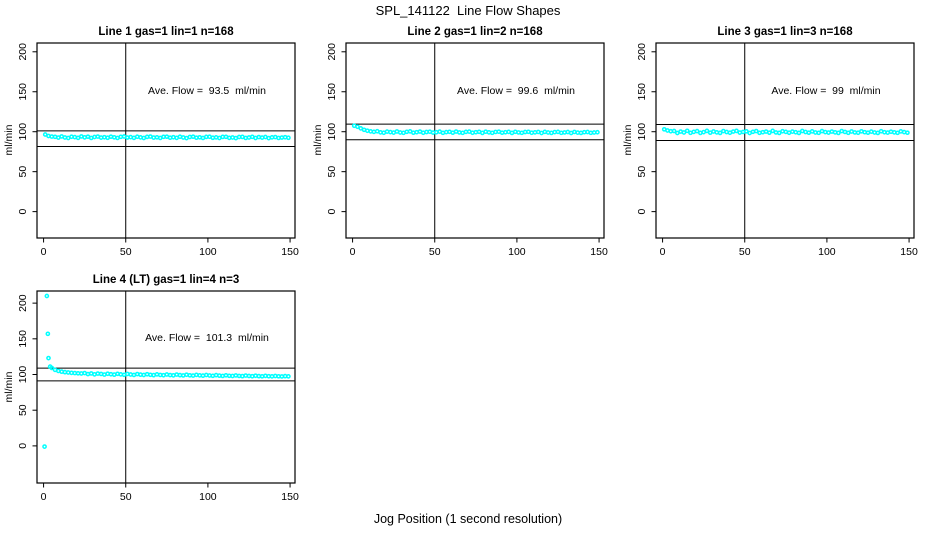 The width and height of the screenshot is (936, 540). What do you see at coordinates (332, 132) in the screenshot?
I see `panel2-y-tick-label: 100` at bounding box center [332, 132].